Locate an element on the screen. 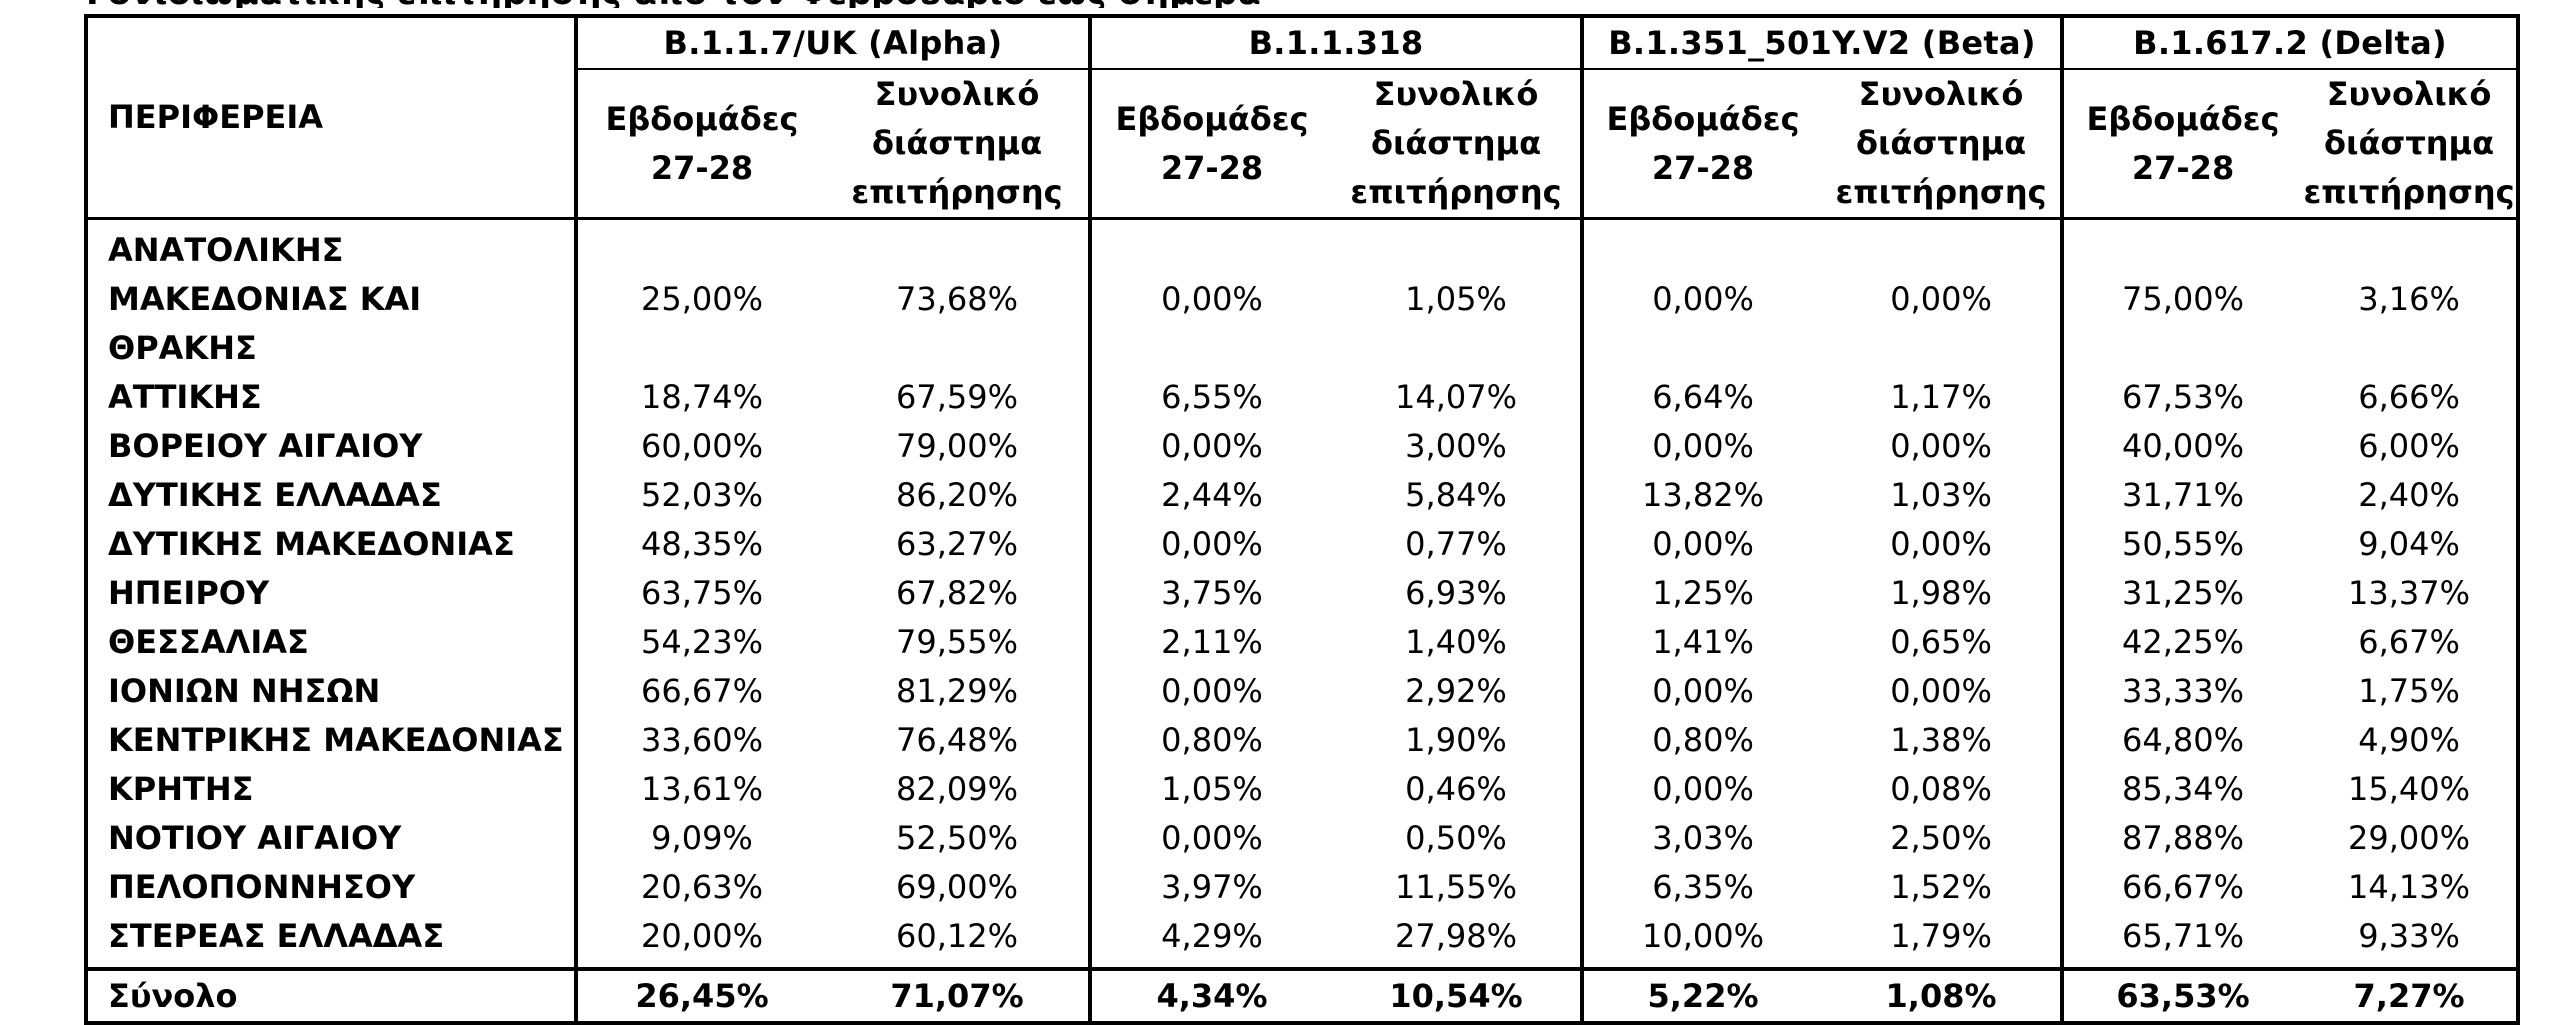  value-cell: 3,03% is located at coordinates (1703, 838).